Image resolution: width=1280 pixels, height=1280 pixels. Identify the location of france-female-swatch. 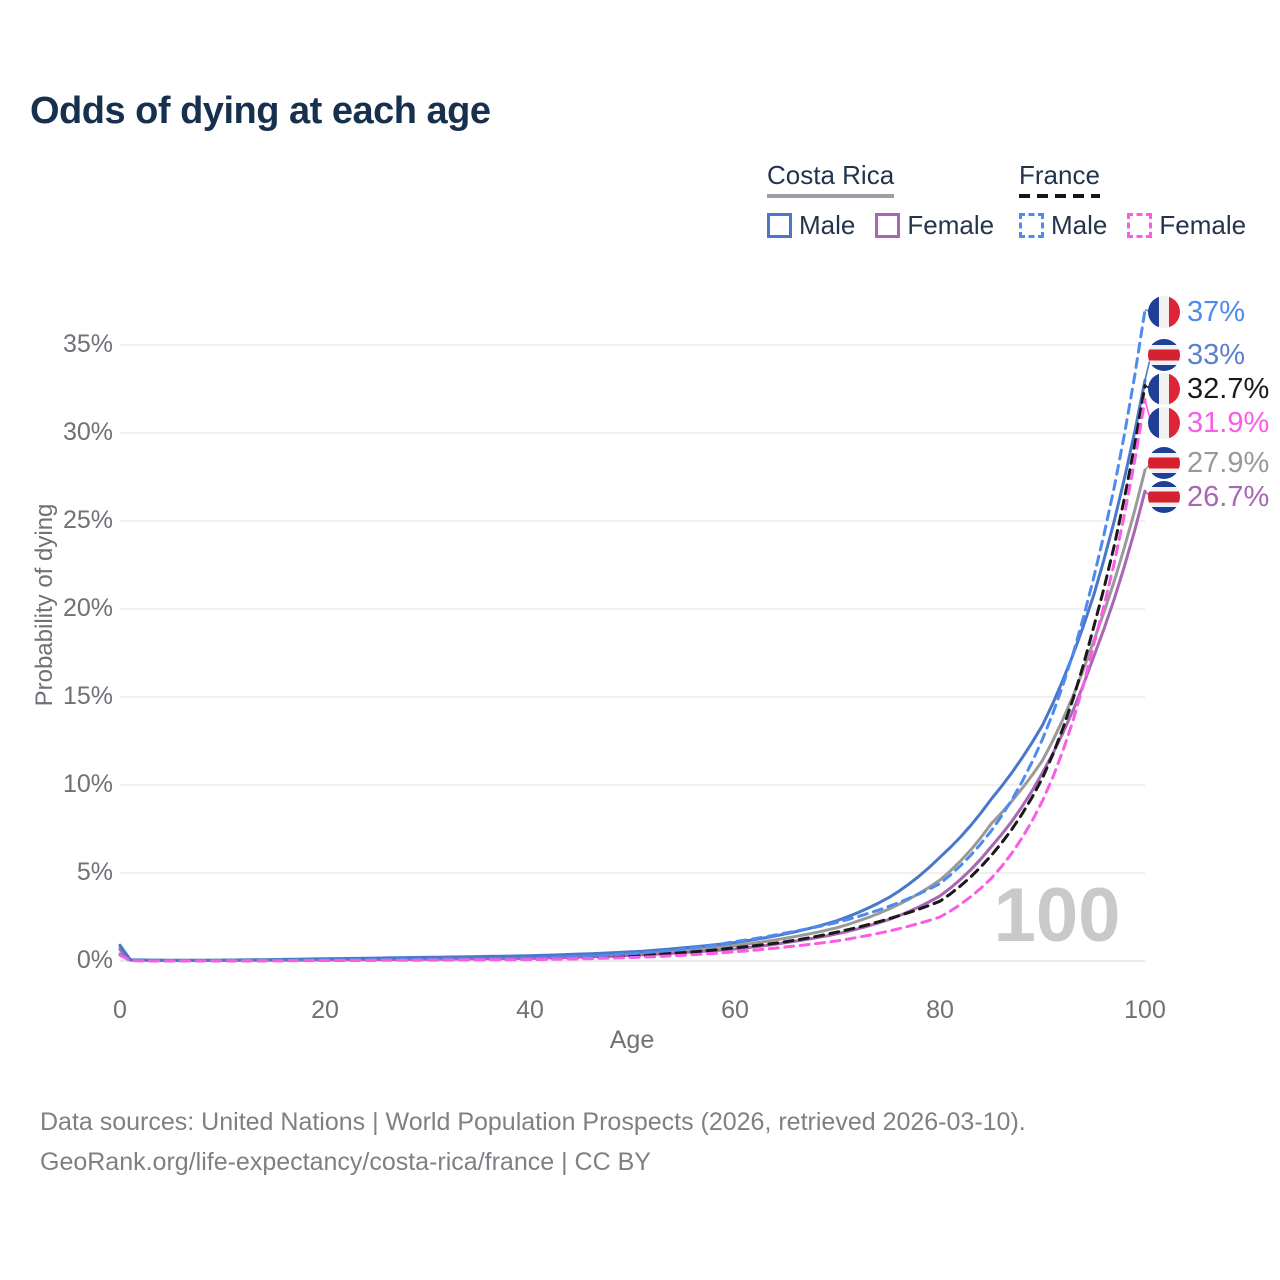
(1140, 225).